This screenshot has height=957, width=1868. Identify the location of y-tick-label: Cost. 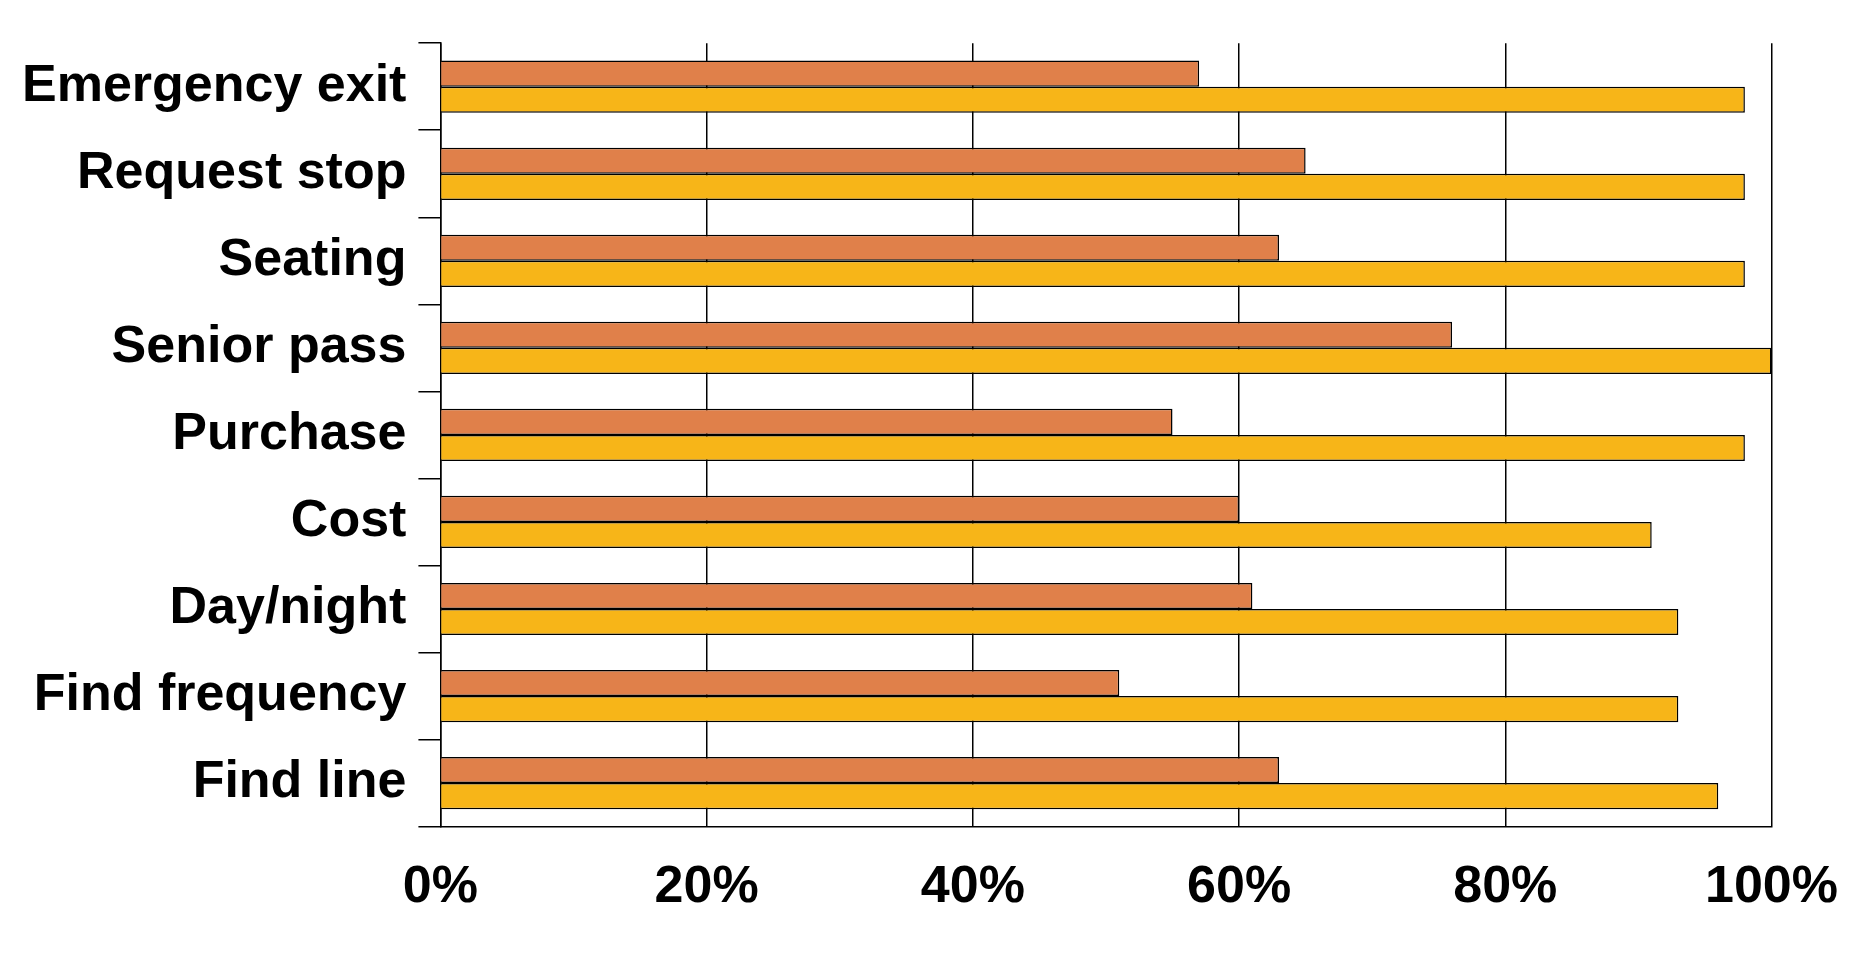
(348, 518).